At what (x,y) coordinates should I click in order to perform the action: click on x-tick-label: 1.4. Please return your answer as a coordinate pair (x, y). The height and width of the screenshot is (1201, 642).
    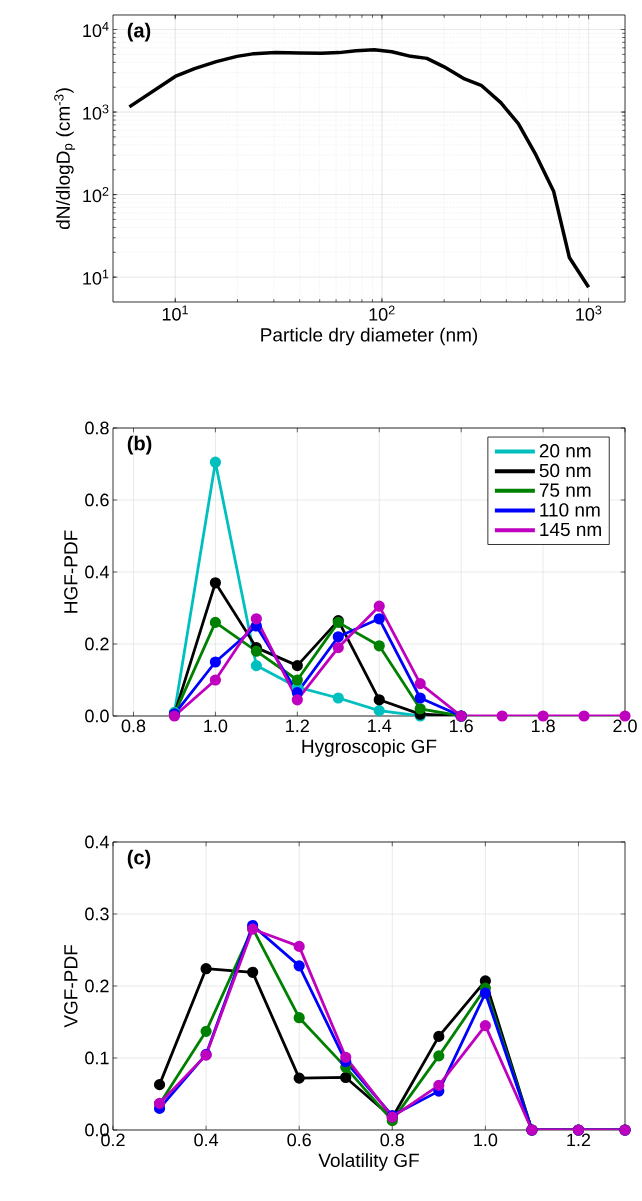
    Looking at the image, I should click on (380, 725).